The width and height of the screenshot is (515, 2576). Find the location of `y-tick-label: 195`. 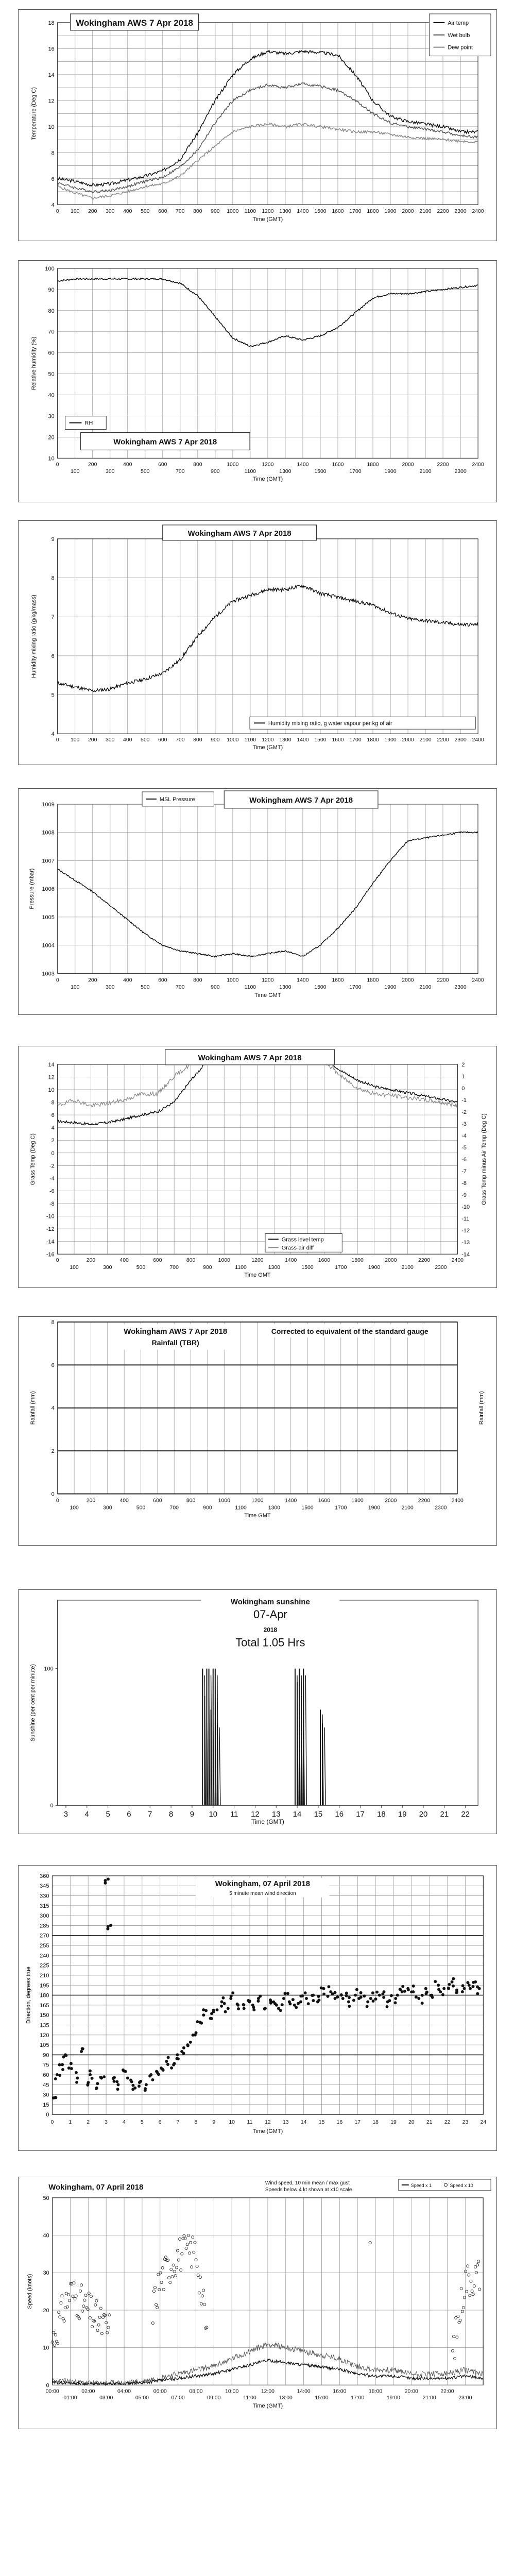

y-tick-label: 195 is located at coordinates (44, 1985).